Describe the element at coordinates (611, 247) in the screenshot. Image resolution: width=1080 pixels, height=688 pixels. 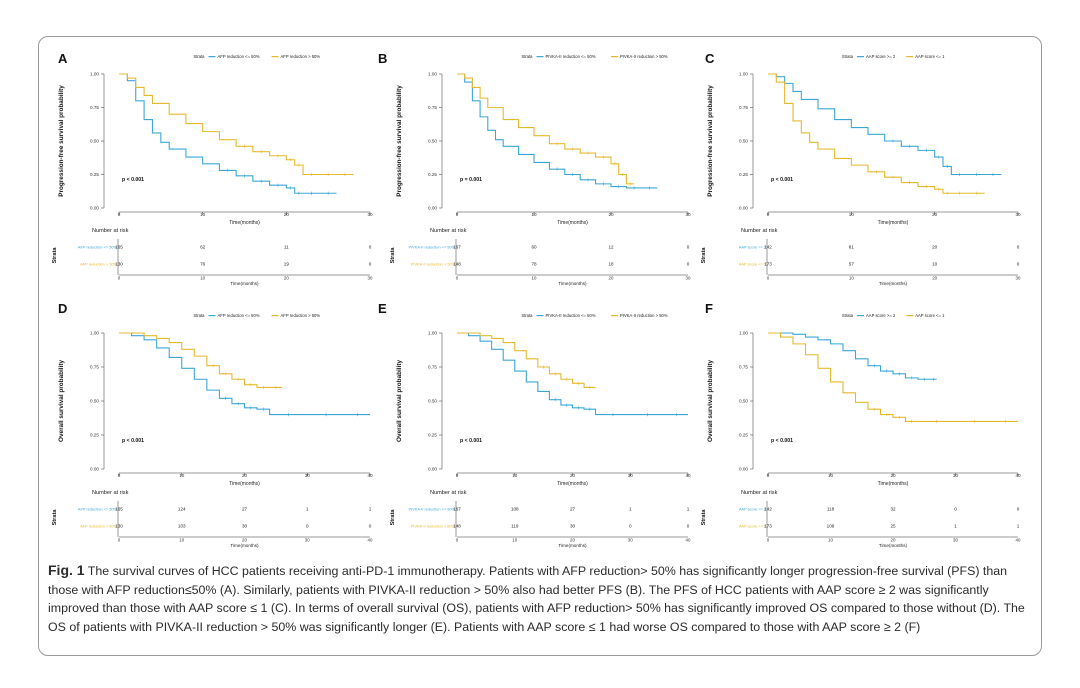
I see `risk-count: 12` at that location.